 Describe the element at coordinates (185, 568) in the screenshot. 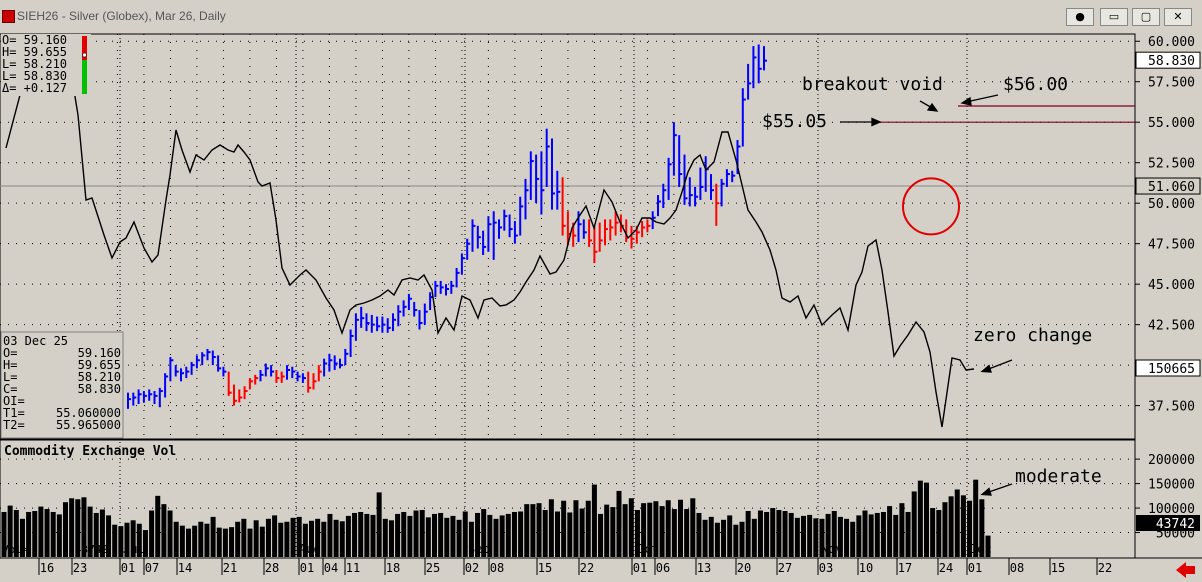

I see `day-tick-label: 14` at that location.